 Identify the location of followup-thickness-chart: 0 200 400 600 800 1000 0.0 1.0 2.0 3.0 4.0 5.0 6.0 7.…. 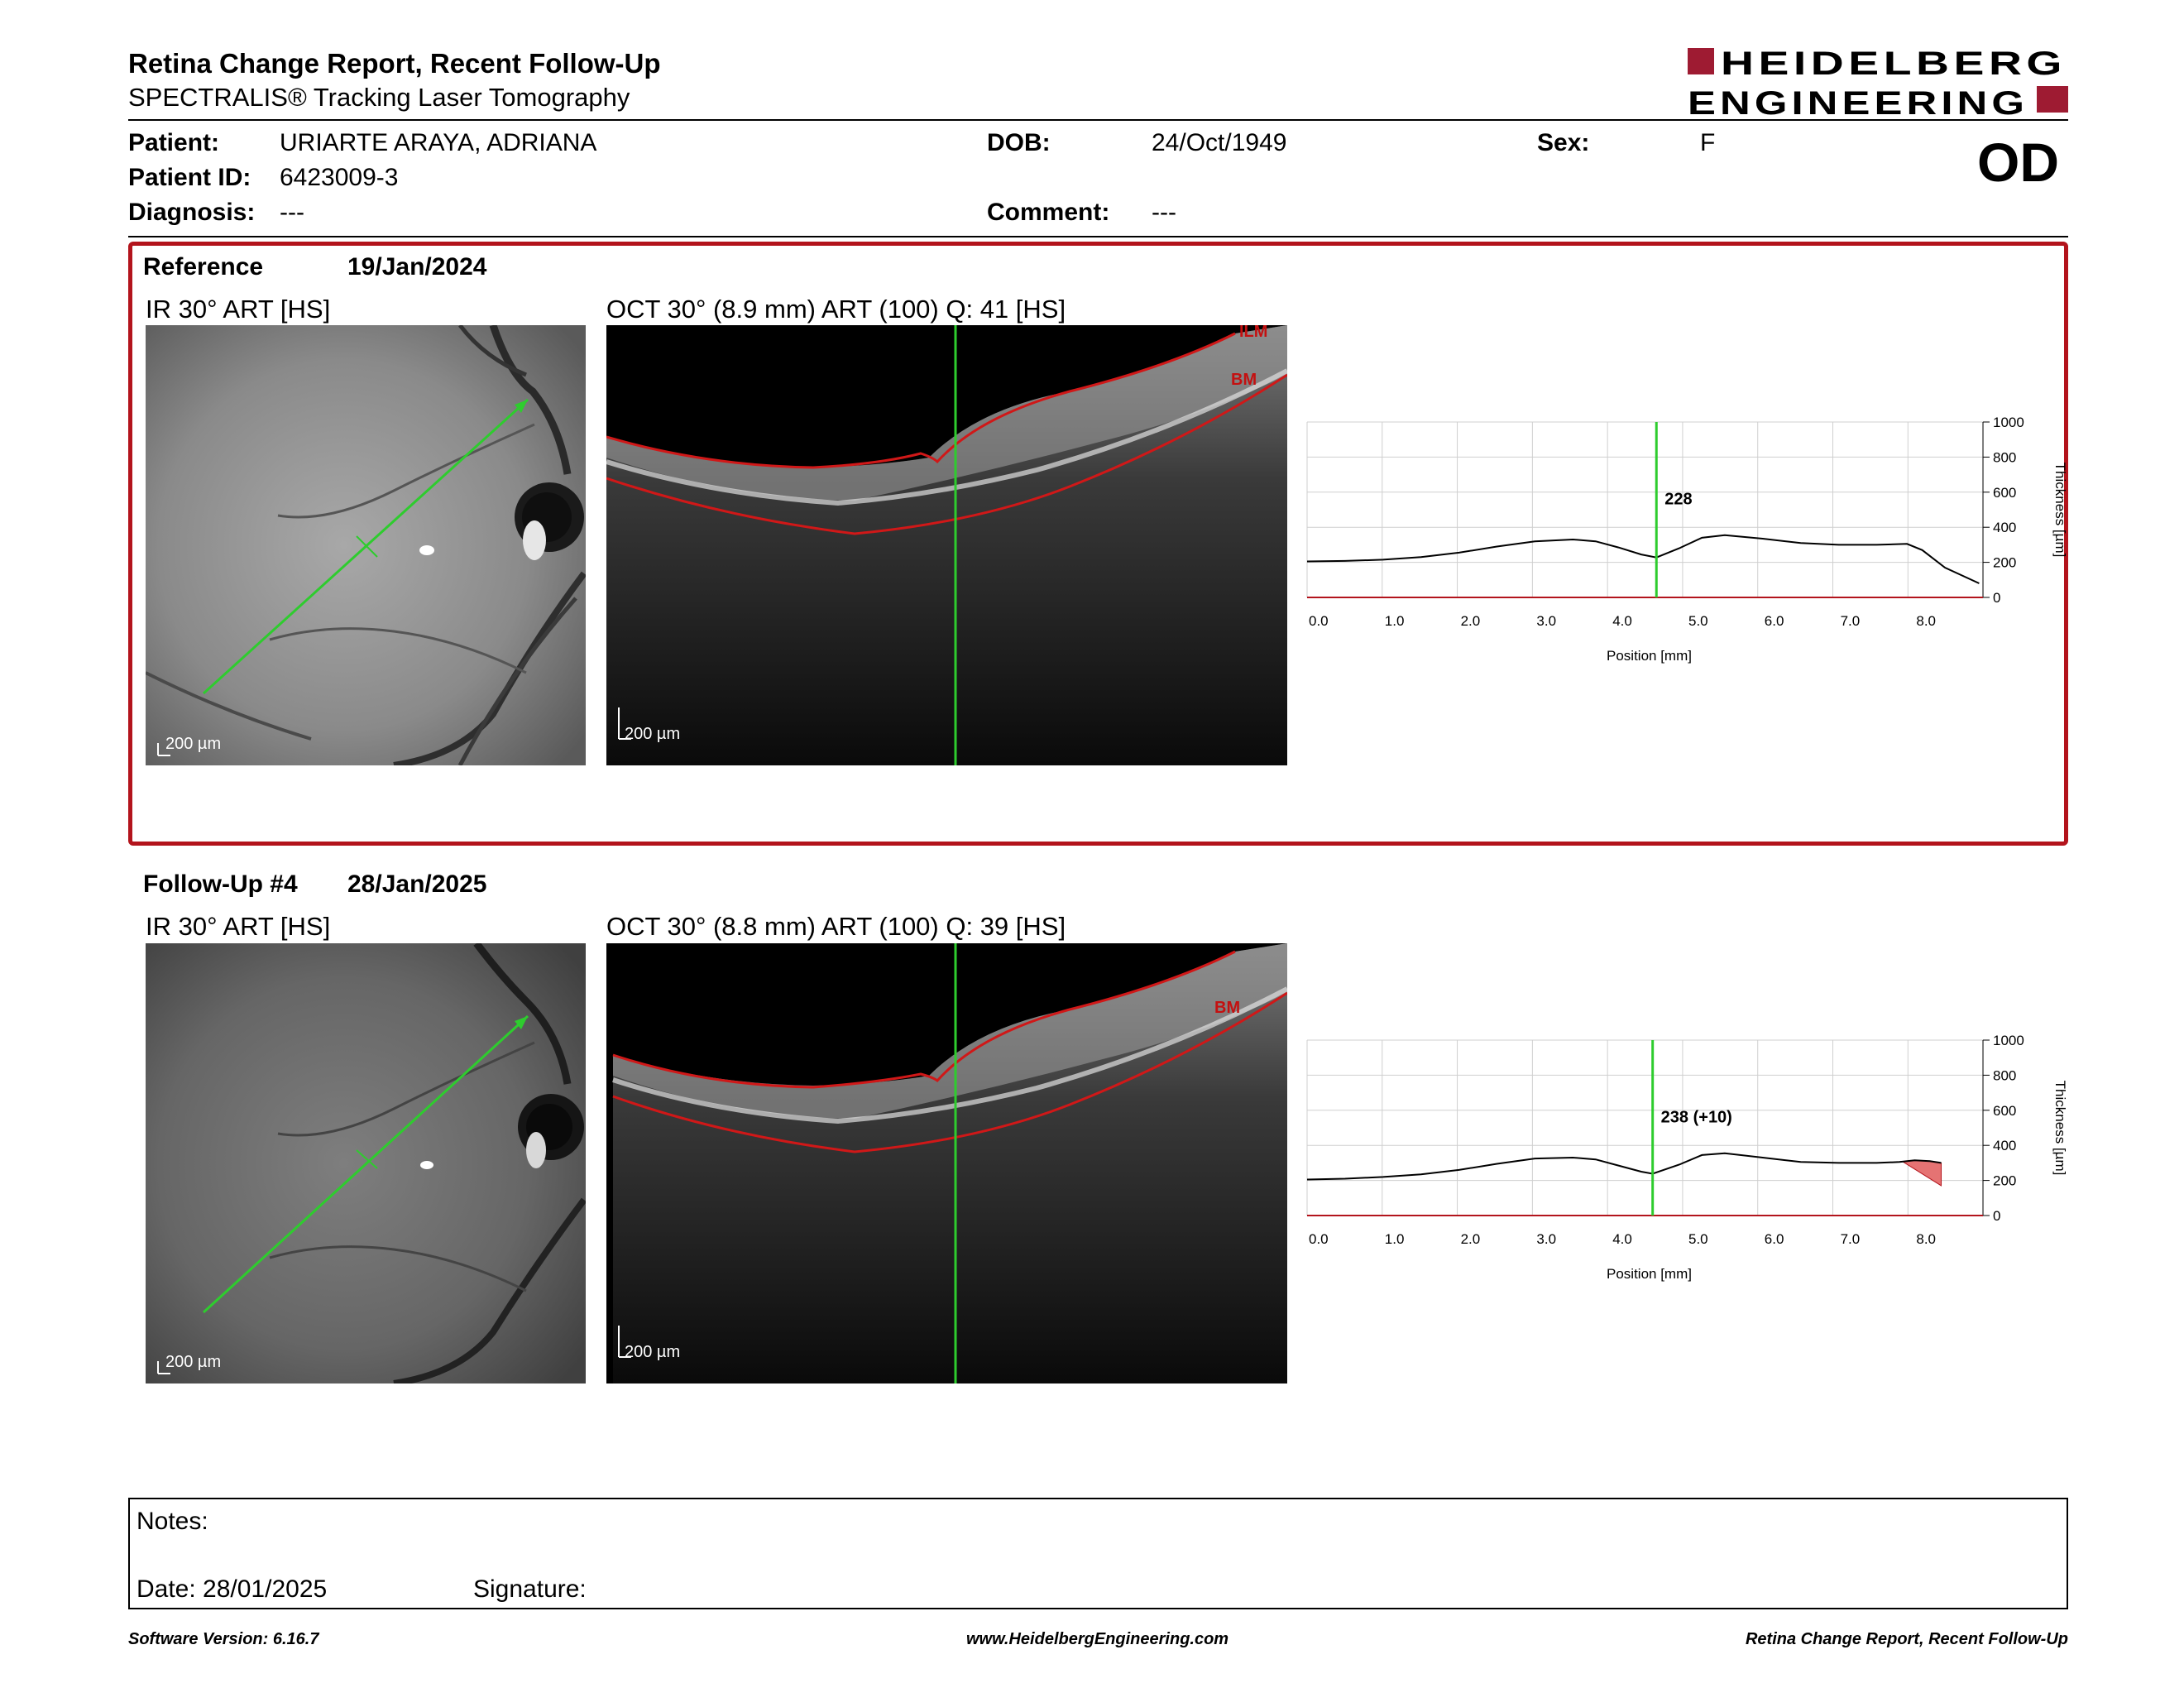
(1687, 1157).